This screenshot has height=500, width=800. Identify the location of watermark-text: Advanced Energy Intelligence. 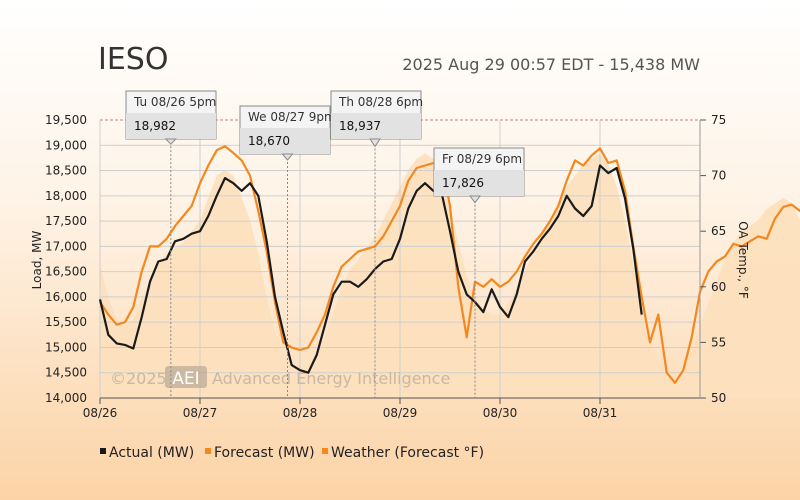
(331, 378).